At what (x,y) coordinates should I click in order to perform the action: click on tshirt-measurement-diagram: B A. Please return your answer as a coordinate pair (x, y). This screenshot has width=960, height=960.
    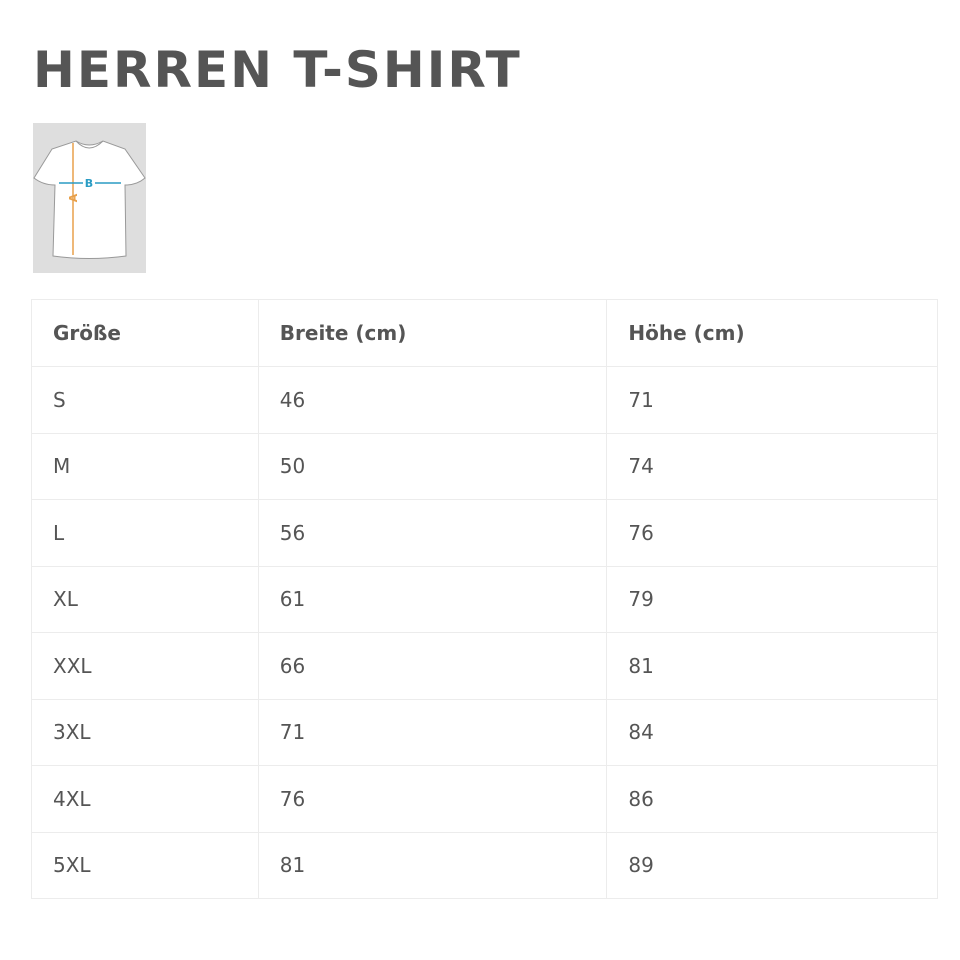
    Looking at the image, I should click on (89, 198).